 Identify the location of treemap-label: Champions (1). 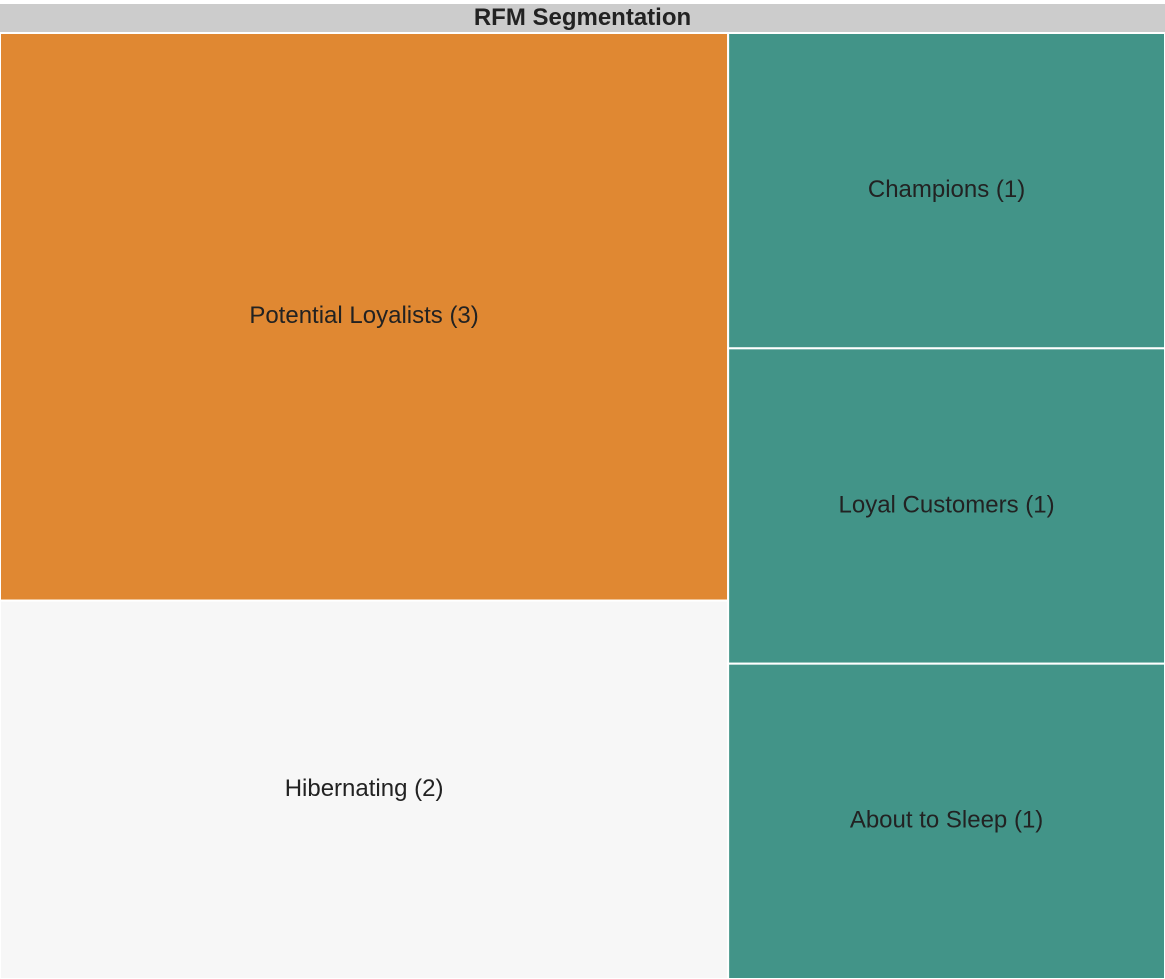
(946, 189).